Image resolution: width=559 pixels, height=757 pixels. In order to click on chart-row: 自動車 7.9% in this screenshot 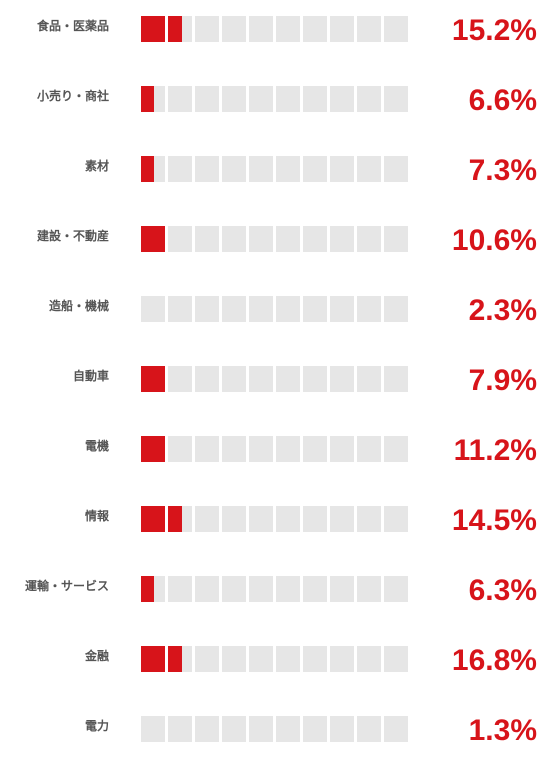, I will do `click(279, 380)`.